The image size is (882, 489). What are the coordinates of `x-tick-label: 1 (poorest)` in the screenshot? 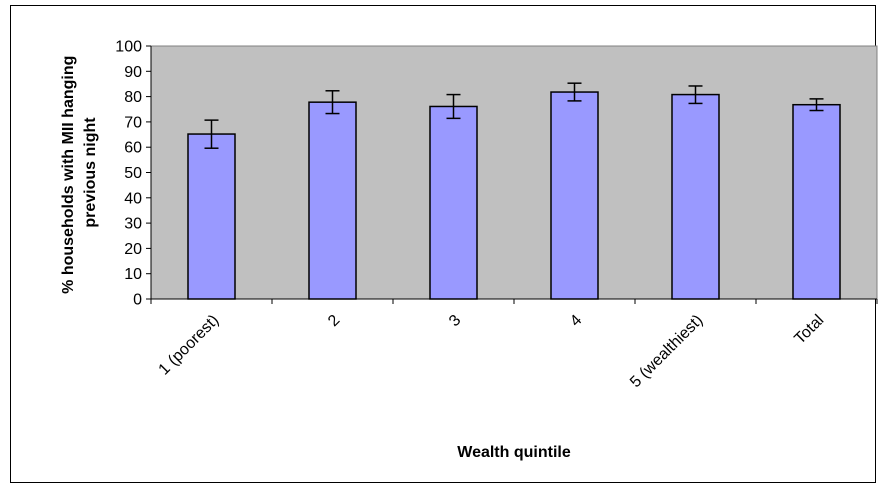 It's located at (189, 345).